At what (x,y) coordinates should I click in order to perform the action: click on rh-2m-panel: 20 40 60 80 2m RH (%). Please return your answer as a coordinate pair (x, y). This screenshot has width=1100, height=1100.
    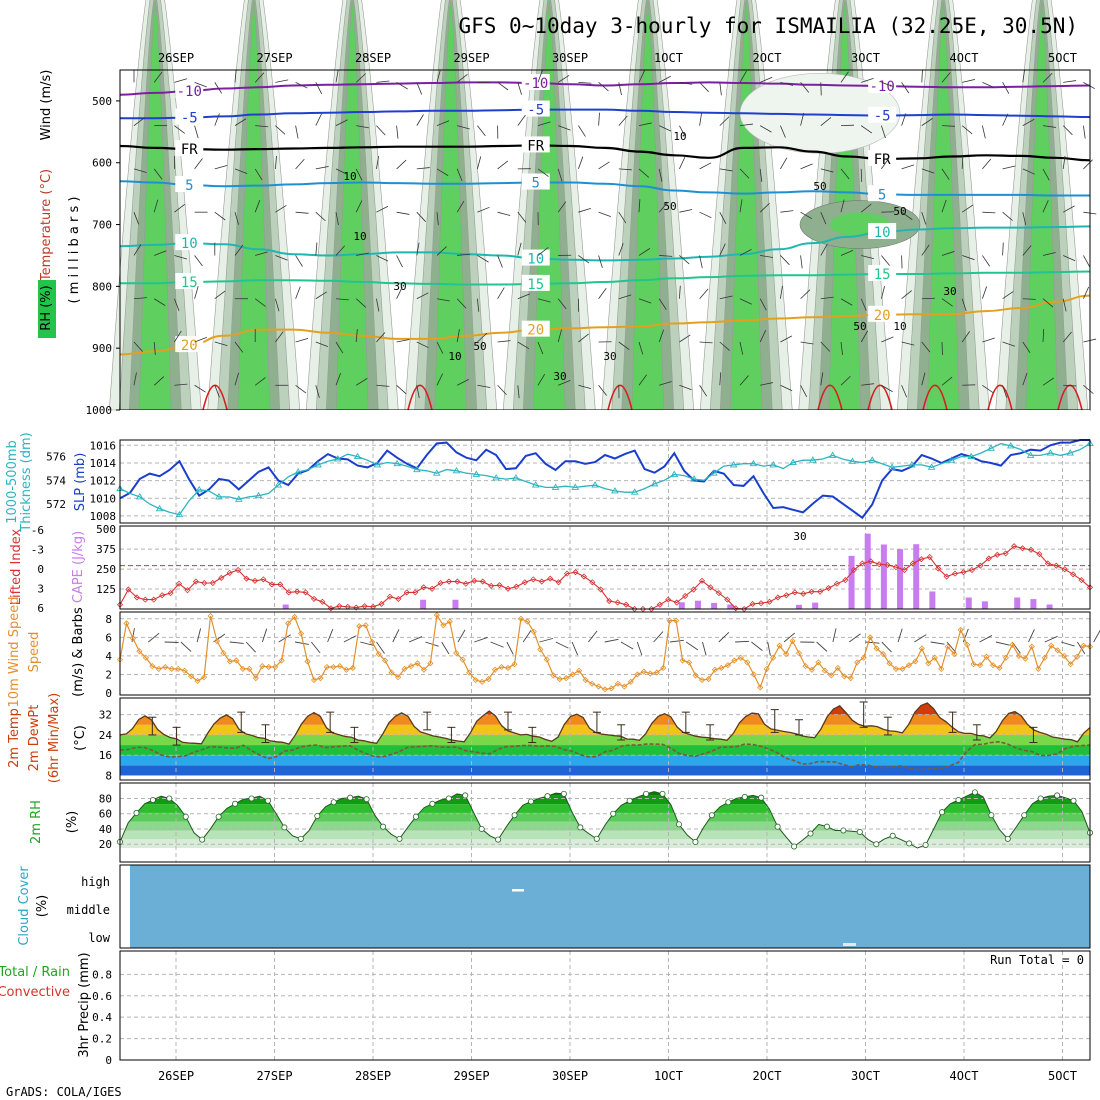
    Looking at the image, I should click on (561, 822).